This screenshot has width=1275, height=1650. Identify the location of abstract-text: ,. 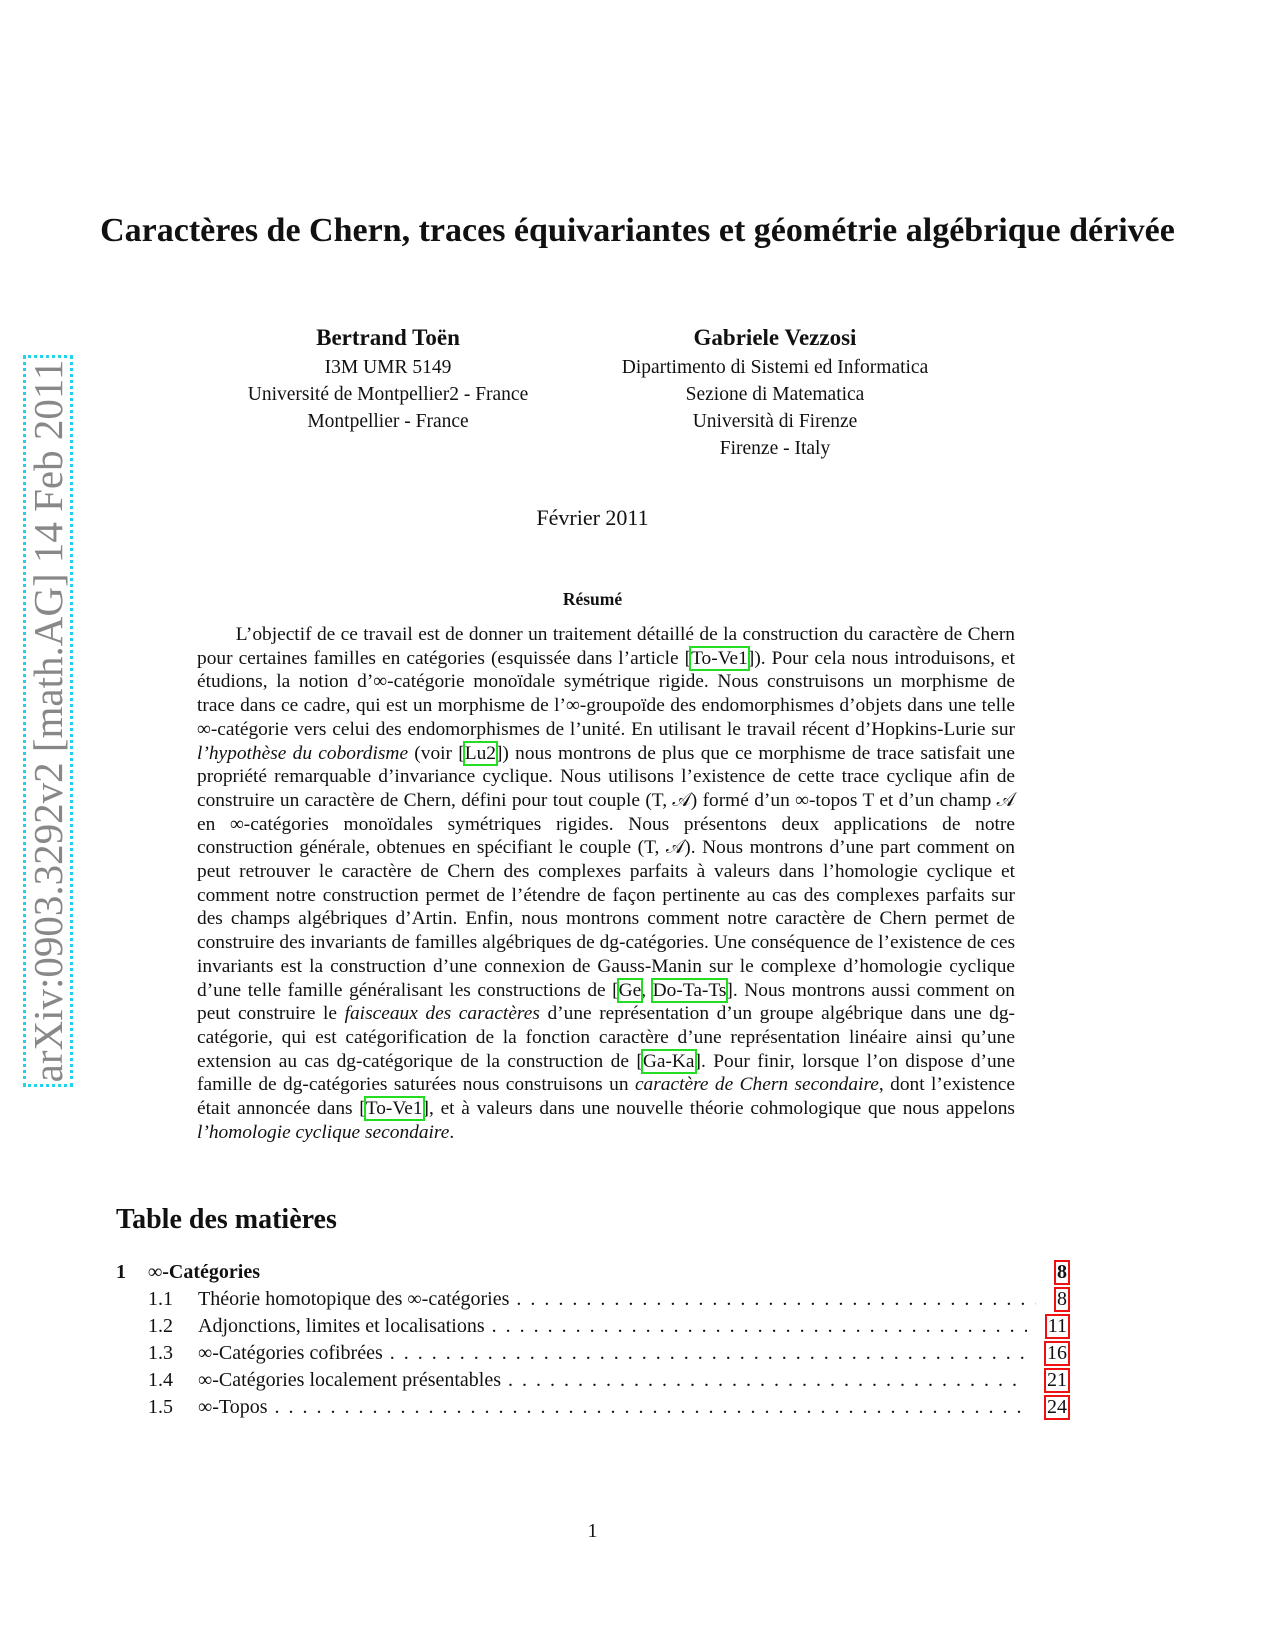
(647, 990).